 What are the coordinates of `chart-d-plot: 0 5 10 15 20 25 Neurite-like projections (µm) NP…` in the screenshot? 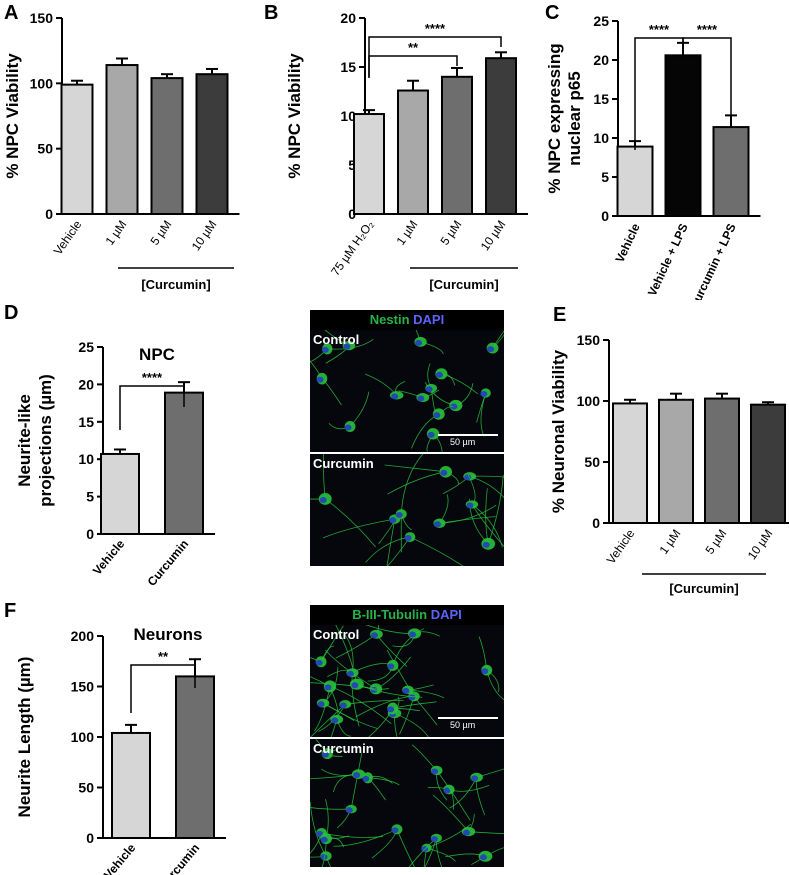 It's located at (115, 464).